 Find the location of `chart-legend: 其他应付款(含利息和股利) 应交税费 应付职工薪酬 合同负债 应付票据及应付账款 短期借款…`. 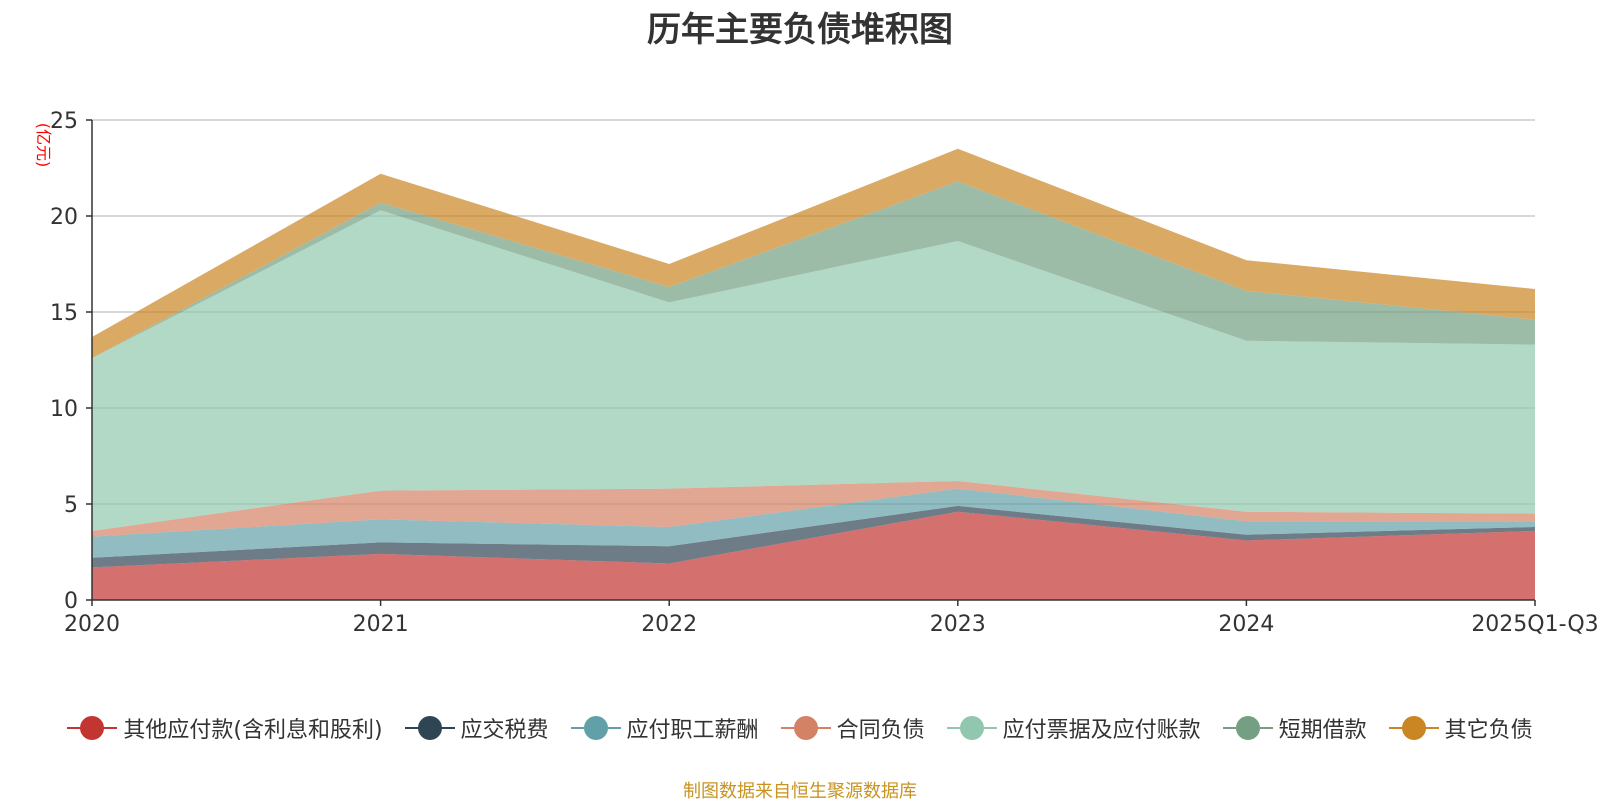

chart-legend: 其他应付款(含利息和股利) 应交税费 应付职工薪酬 合同负债 应付票据及应付账款 短期借款… is located at coordinates (800, 728).